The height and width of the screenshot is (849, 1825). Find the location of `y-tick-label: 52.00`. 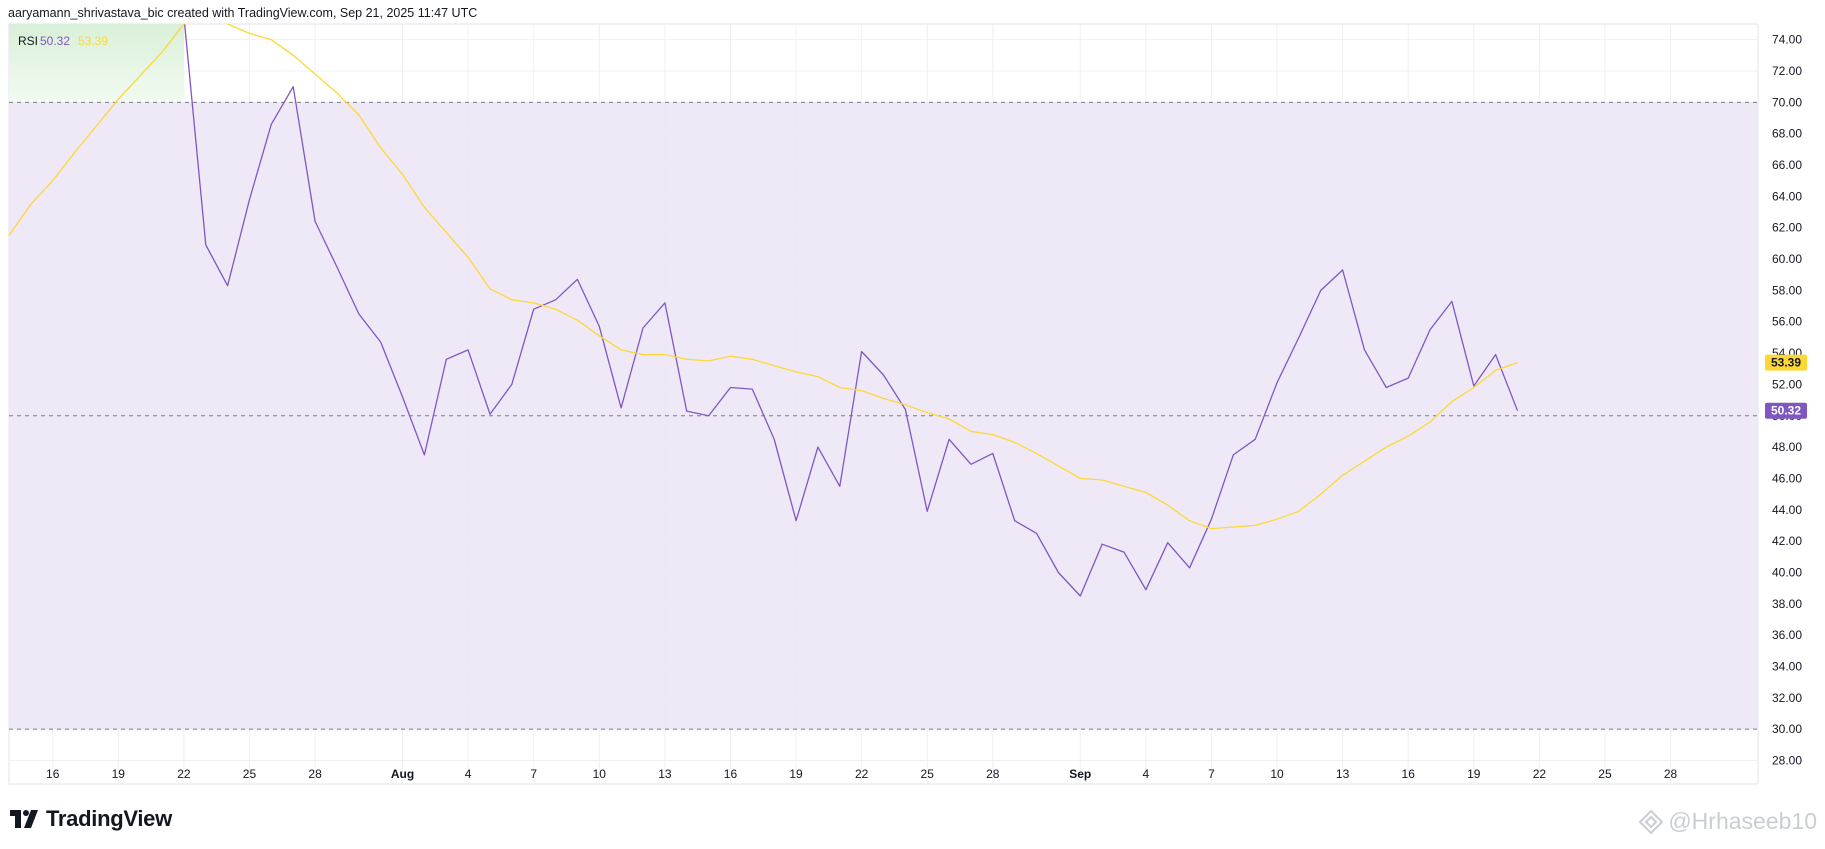

y-tick-label: 52.00 is located at coordinates (1787, 384).